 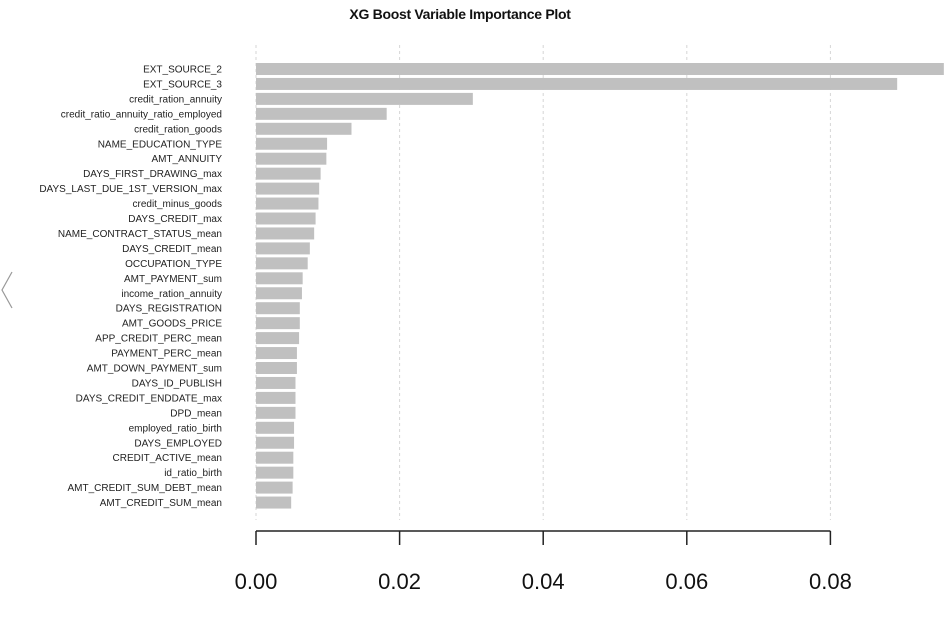 What do you see at coordinates (399, 581) in the screenshot?
I see `x-tick-label: 0.02` at bounding box center [399, 581].